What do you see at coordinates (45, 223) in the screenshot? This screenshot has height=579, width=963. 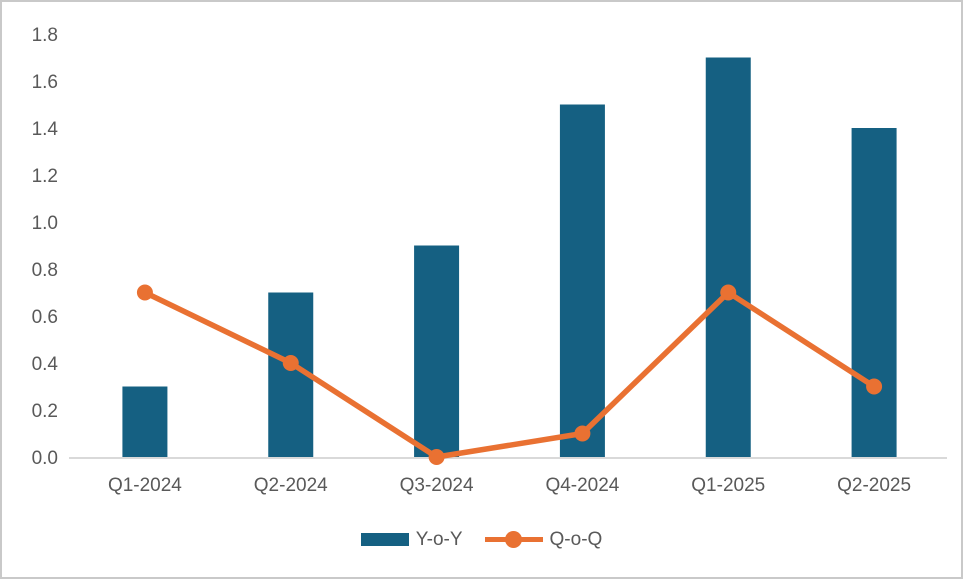 I see `y-axis-tick-label: 1.0` at bounding box center [45, 223].